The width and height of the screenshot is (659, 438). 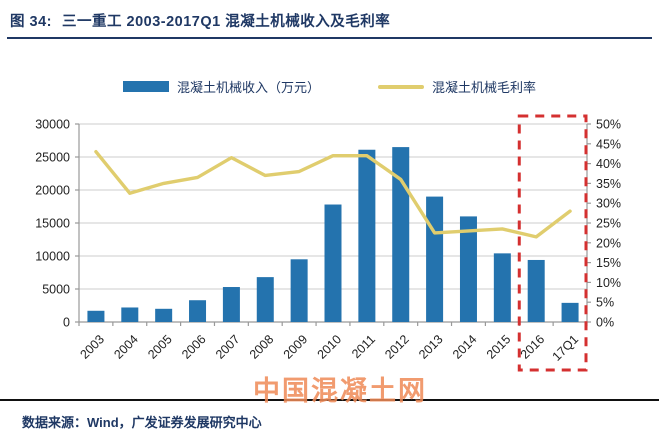 I want to click on data-source-text: 数据来源：Wind，广发证券发展研究中心, so click(x=142, y=422).